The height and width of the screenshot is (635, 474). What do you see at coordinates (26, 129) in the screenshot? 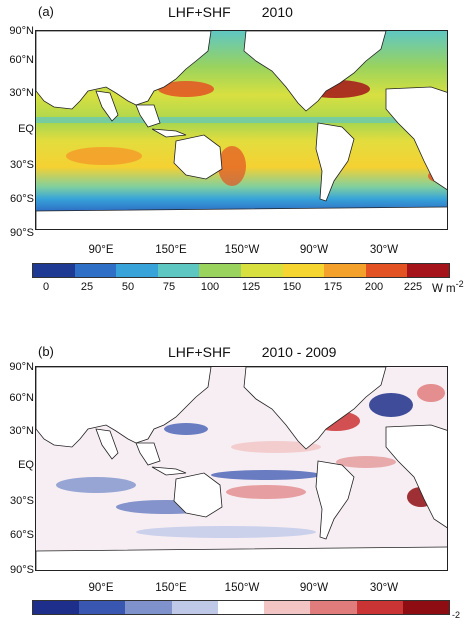
I see `panel-a-lat-eq: EQ` at bounding box center [26, 129].